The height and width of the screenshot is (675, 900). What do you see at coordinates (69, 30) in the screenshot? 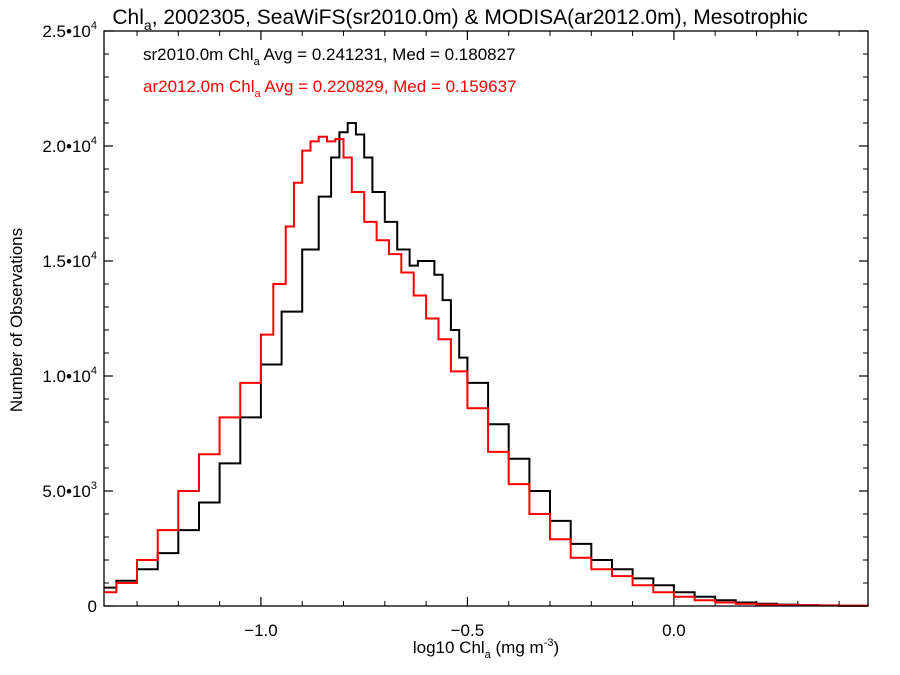
I see `y-tick-label: 2.5•104` at bounding box center [69, 30].